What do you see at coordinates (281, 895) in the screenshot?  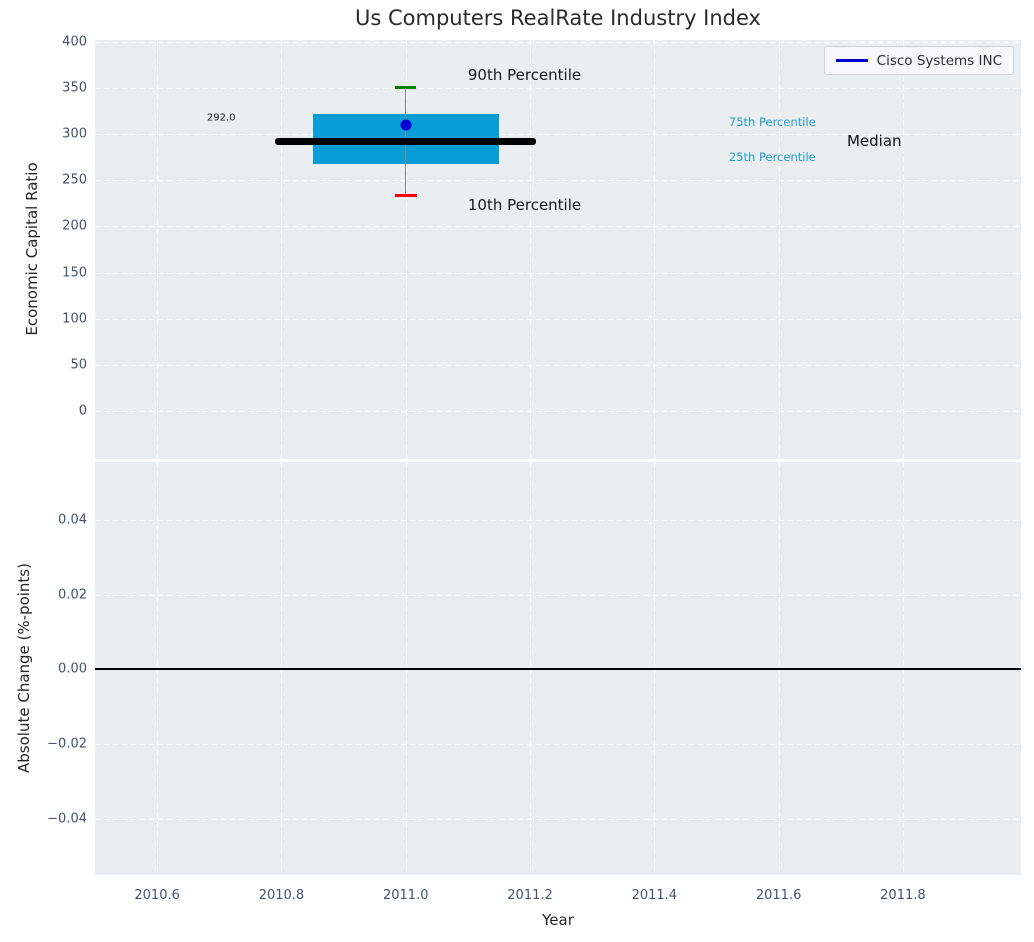 I see `x-tick-label: 2010.8` at bounding box center [281, 895].